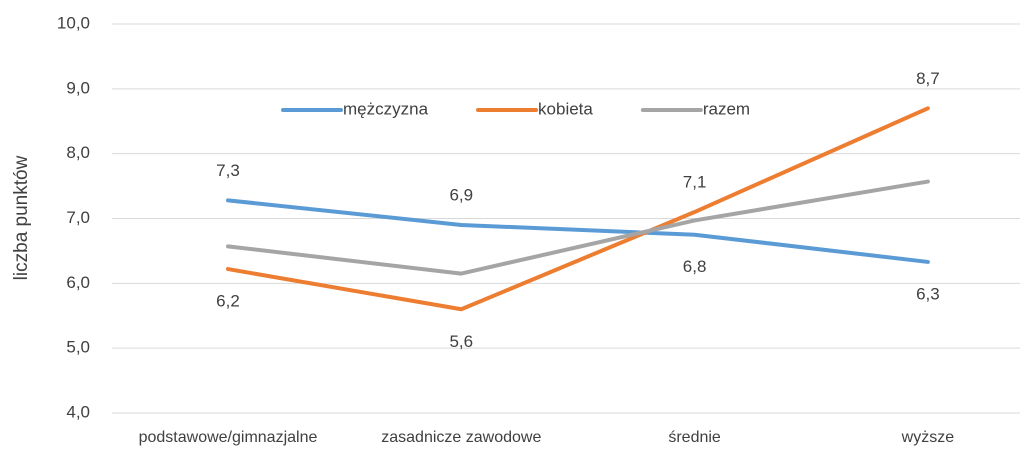 Image resolution: width=1027 pixels, height=449 pixels. What do you see at coordinates (461, 437) in the screenshot?
I see `x-tick-label: zasadnicze zawodowe` at bounding box center [461, 437].